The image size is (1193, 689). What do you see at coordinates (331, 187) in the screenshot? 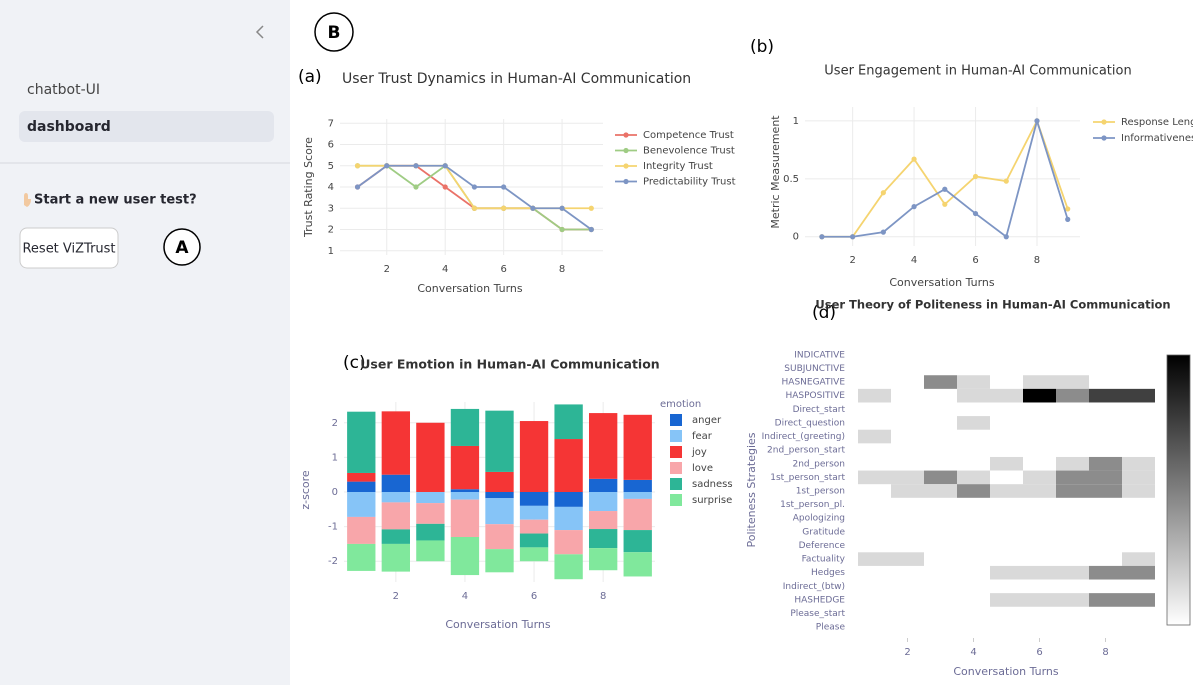
I see `y-tick-label: 4` at bounding box center [331, 187].